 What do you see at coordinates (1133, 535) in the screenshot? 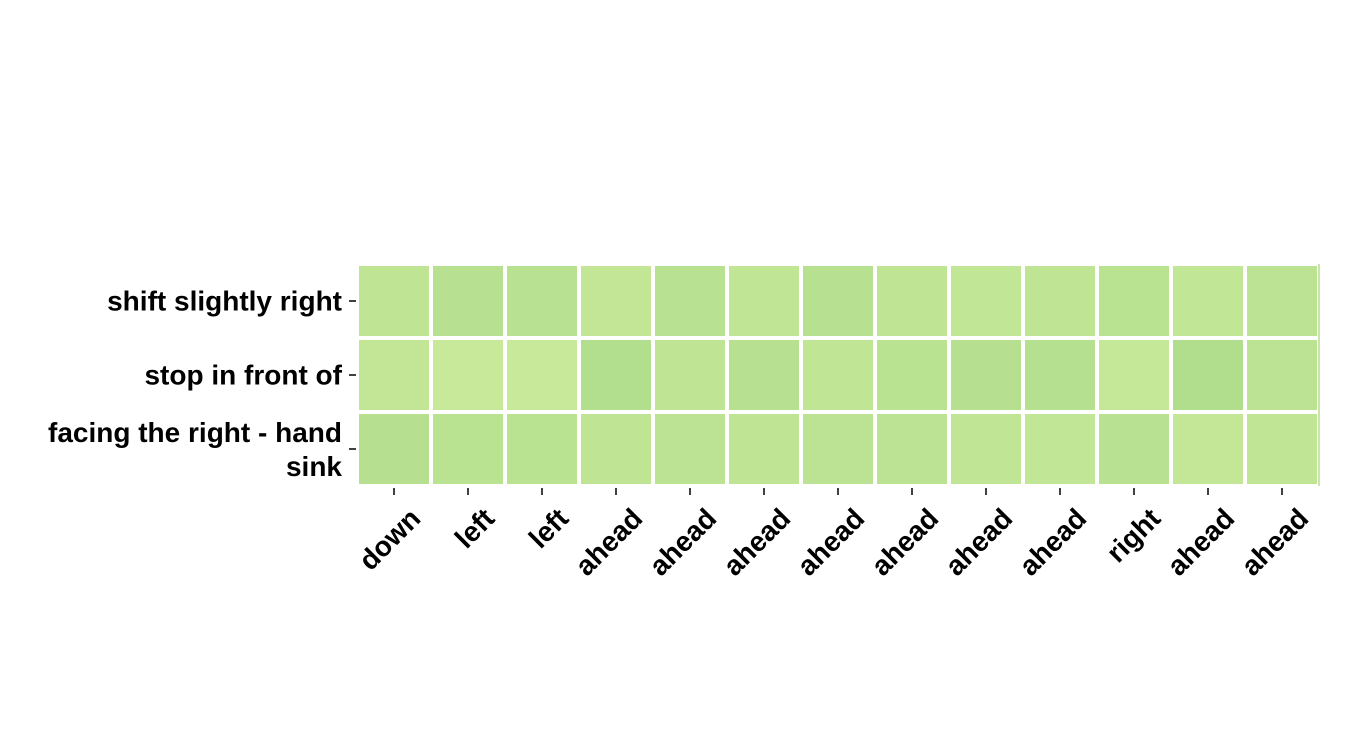
I see `x-tick-label: right` at bounding box center [1133, 535].